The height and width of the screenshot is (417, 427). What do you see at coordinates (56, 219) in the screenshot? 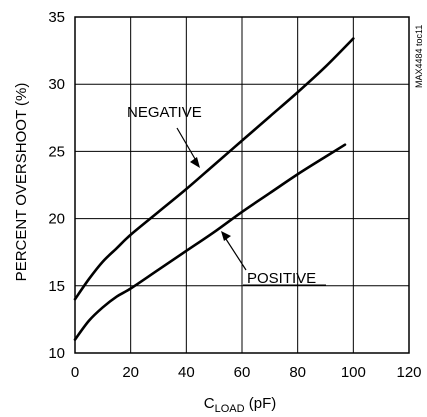
I see `y-tick-label: 20` at bounding box center [56, 219].